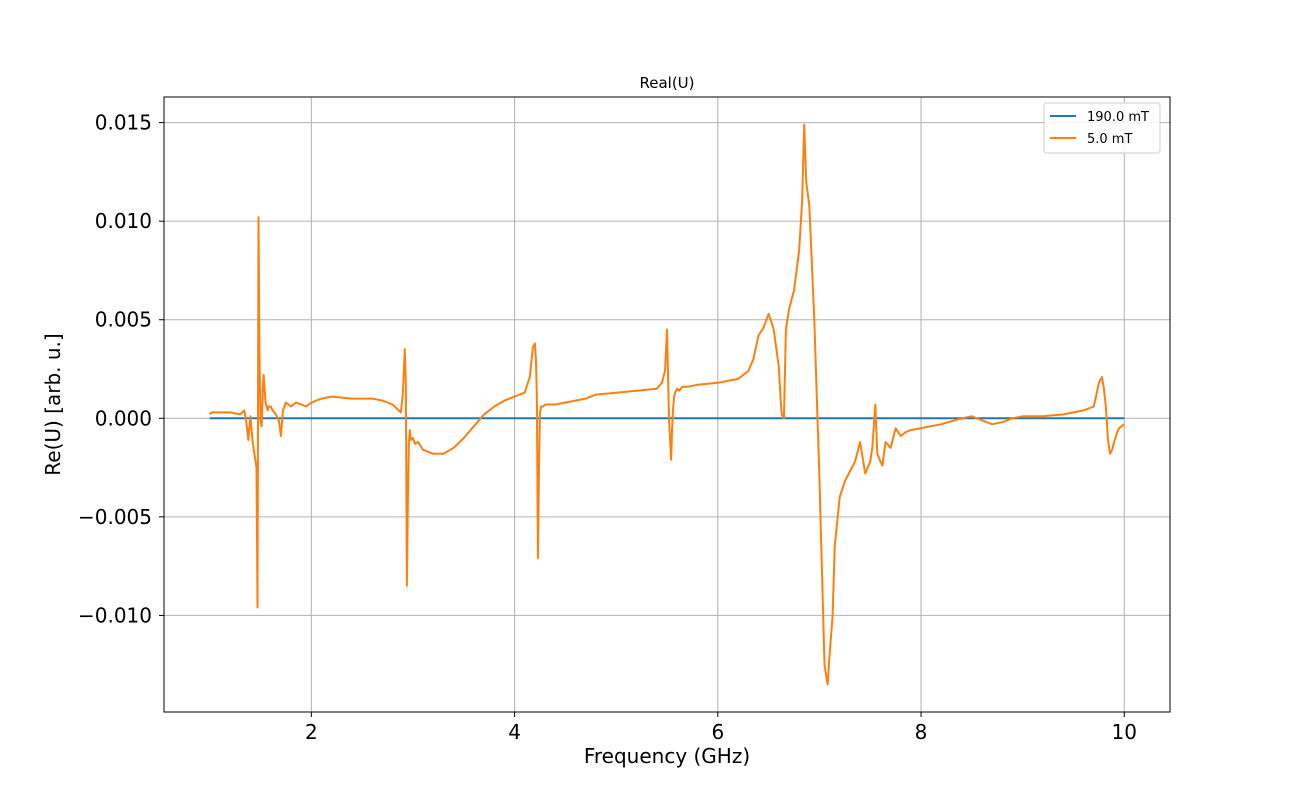  I want to click on y-axis-label: Re(U) [arb. u.], so click(53, 404).